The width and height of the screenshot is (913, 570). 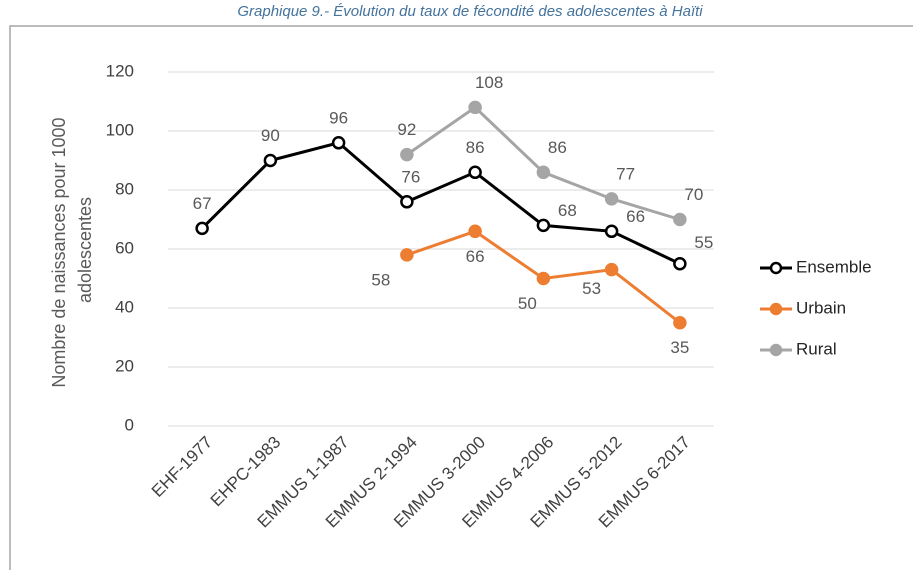 What do you see at coordinates (120, 70) in the screenshot?
I see `y-tick-label: 120` at bounding box center [120, 70].